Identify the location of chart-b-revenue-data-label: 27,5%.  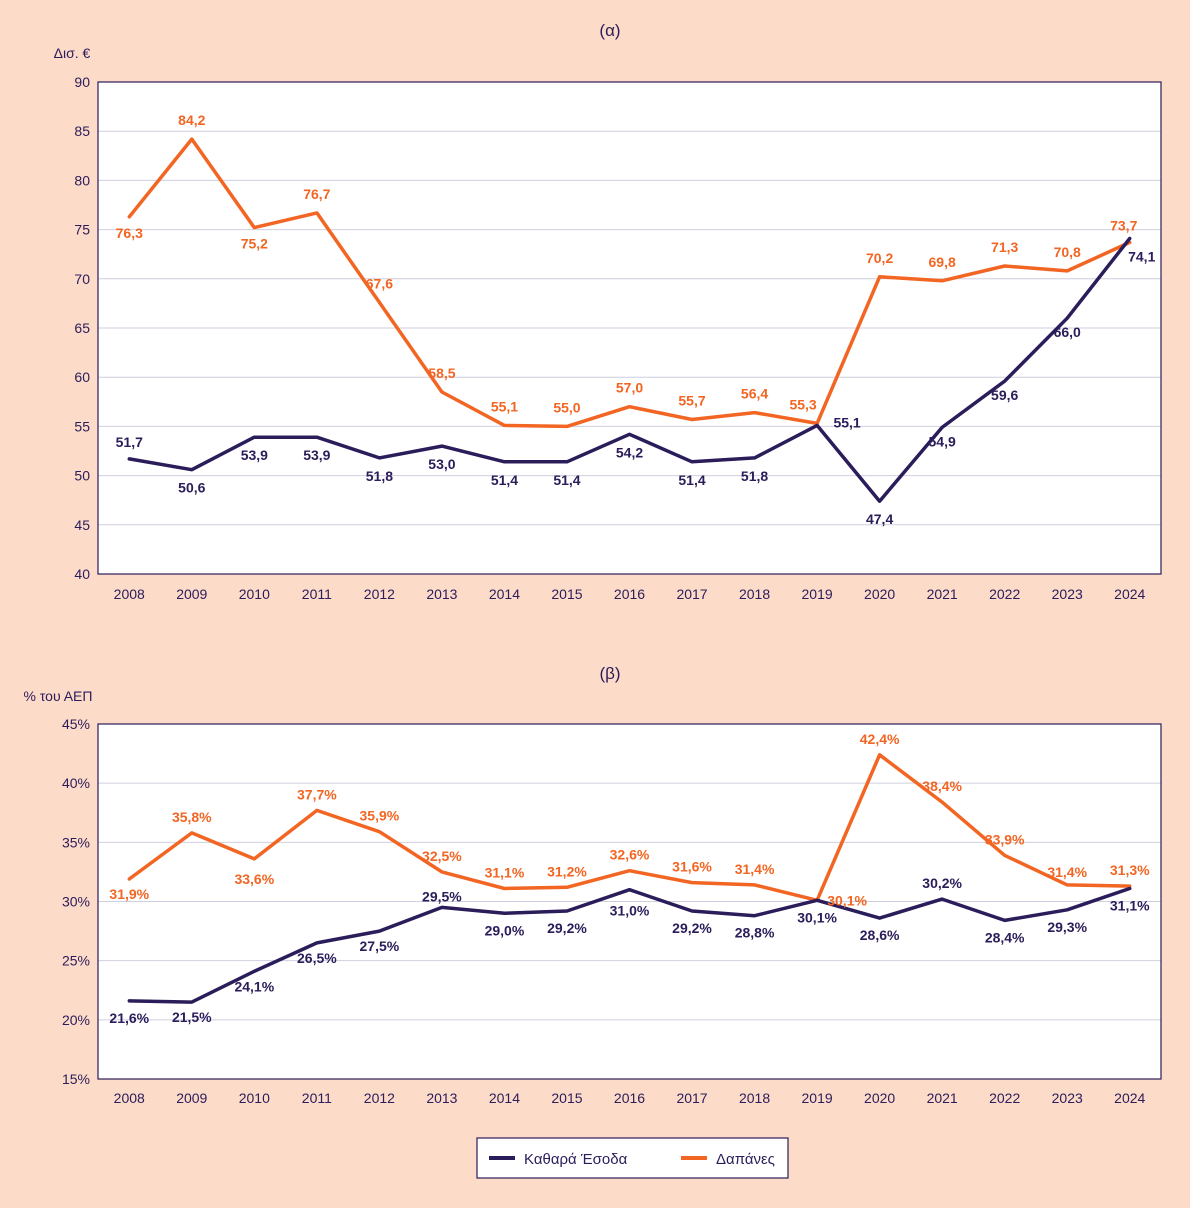
(380, 946).